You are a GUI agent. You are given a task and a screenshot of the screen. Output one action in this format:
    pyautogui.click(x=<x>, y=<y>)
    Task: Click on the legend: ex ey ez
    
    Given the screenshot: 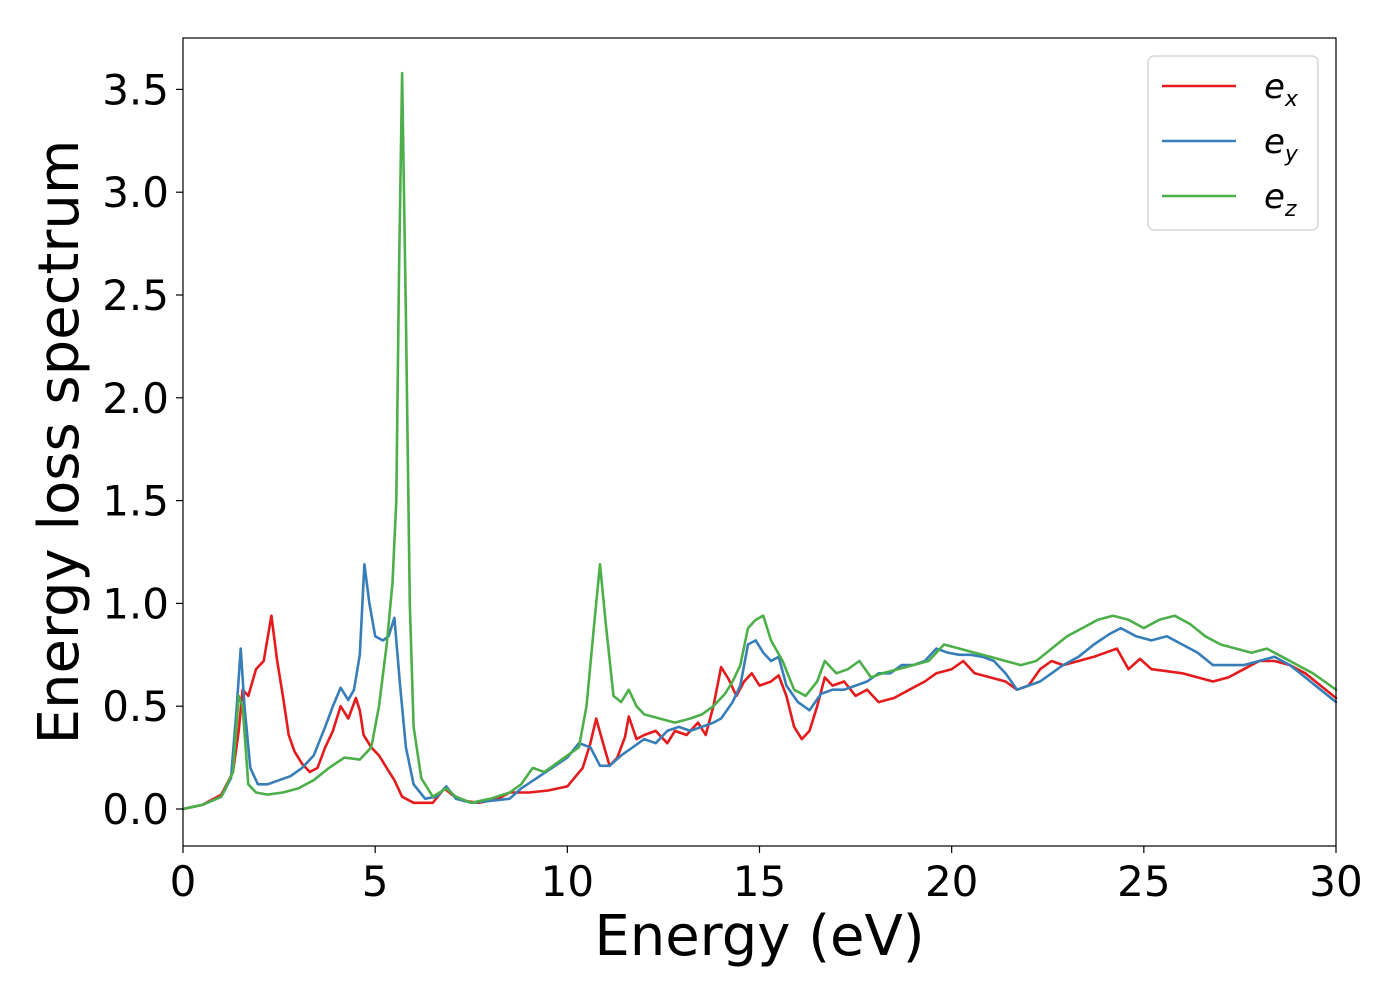 What is the action you would take?
    pyautogui.click(x=1233, y=143)
    